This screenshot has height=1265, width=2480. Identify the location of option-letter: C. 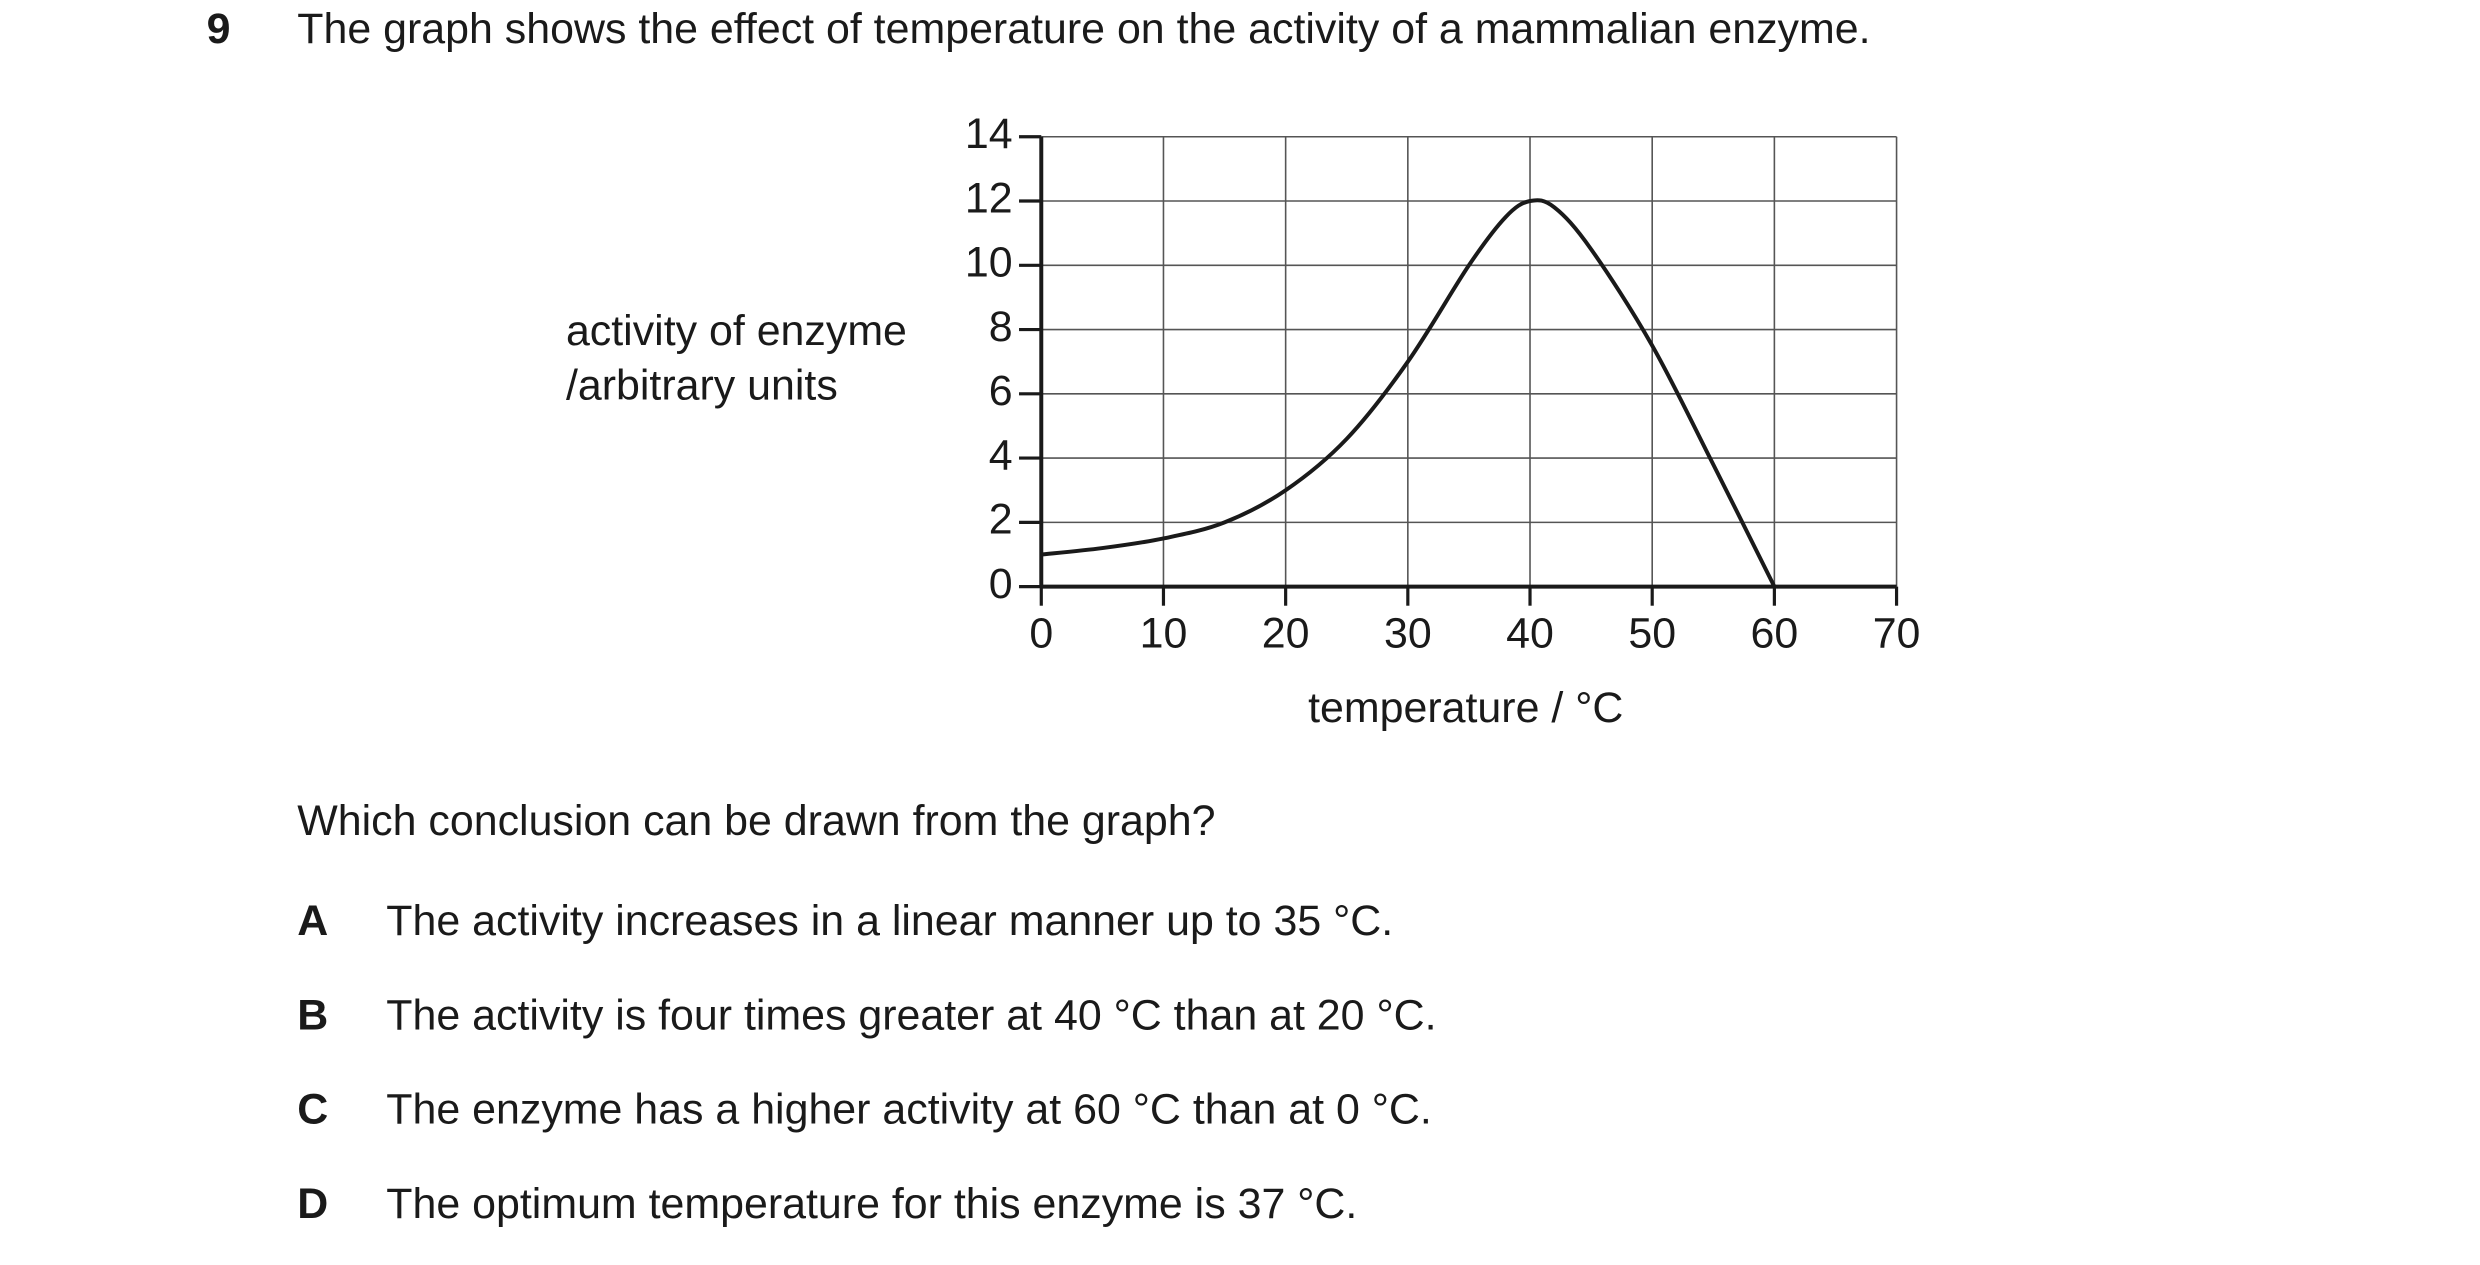
(312, 1110).